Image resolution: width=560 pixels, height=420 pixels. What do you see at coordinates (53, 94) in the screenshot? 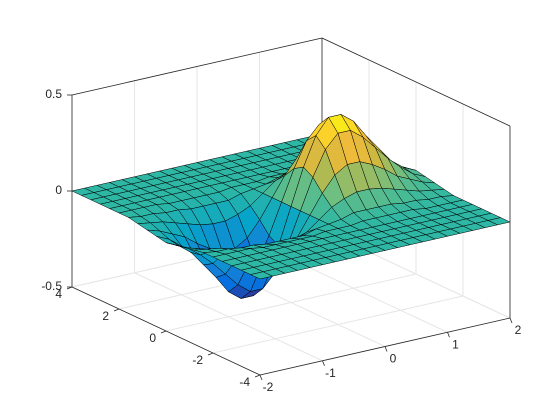
I see `z-tick-label: 0.5` at bounding box center [53, 94].